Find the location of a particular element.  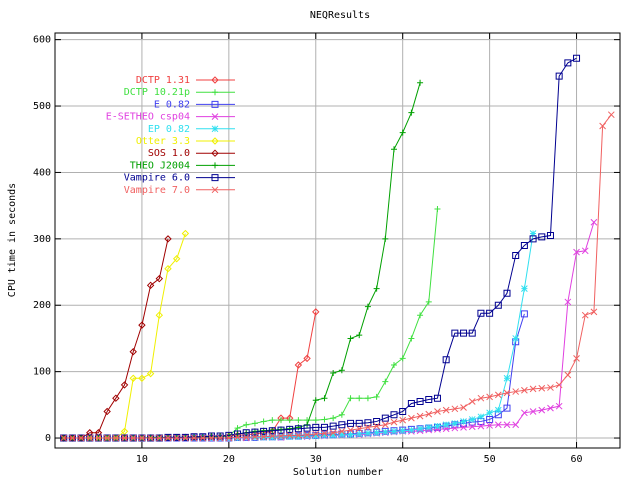

legend-label: Vampire 6.0 is located at coordinates (157, 178).